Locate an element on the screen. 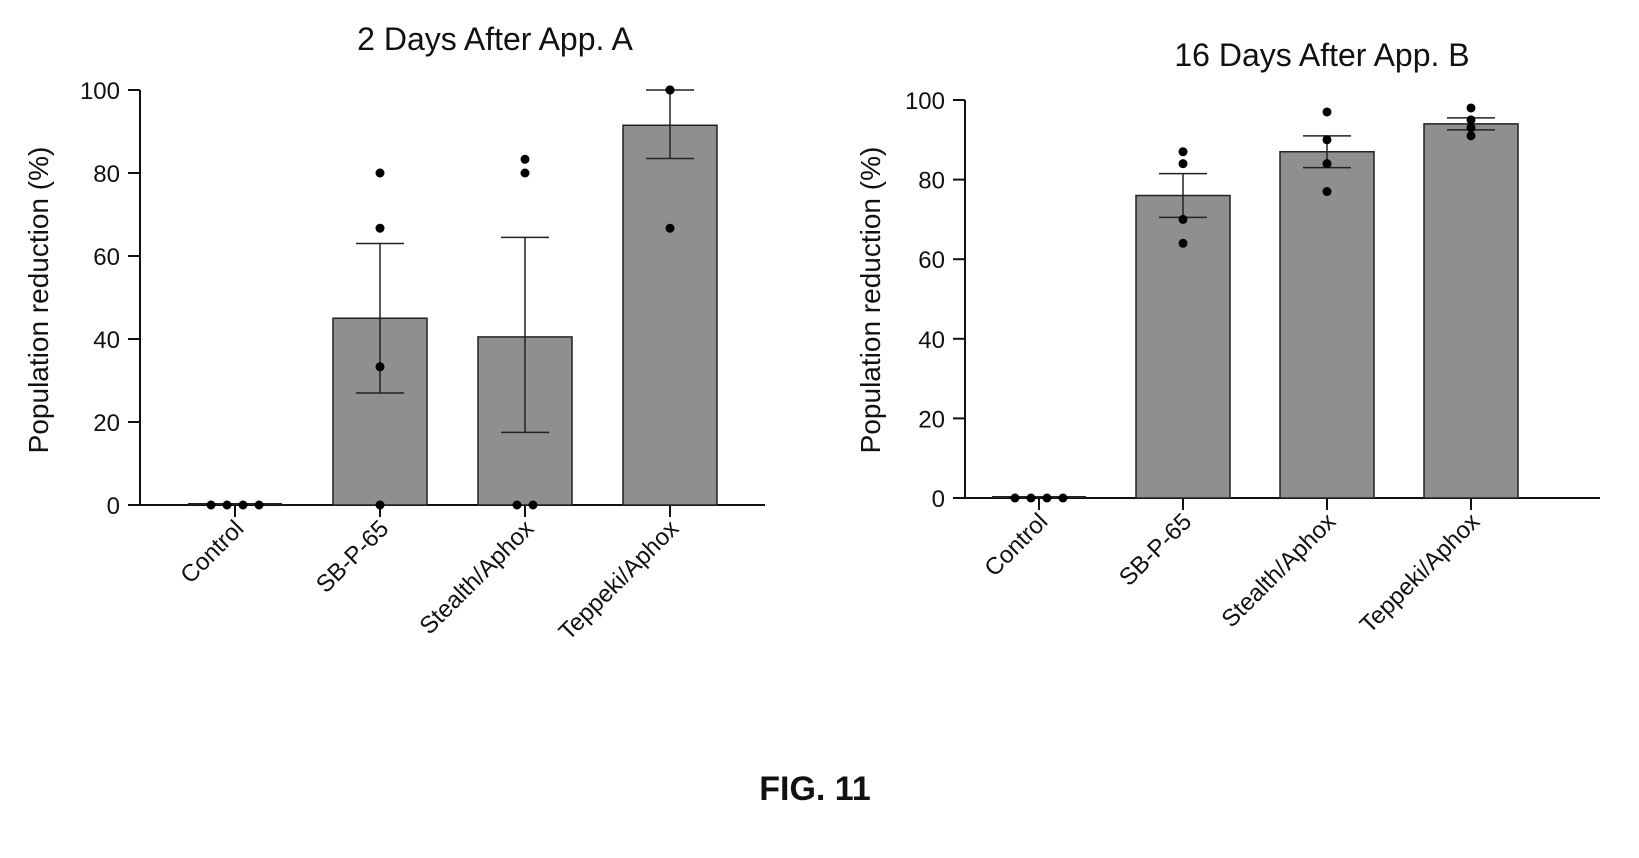  chart-b-category-label: SB-P-65 is located at coordinates (1155, 549).